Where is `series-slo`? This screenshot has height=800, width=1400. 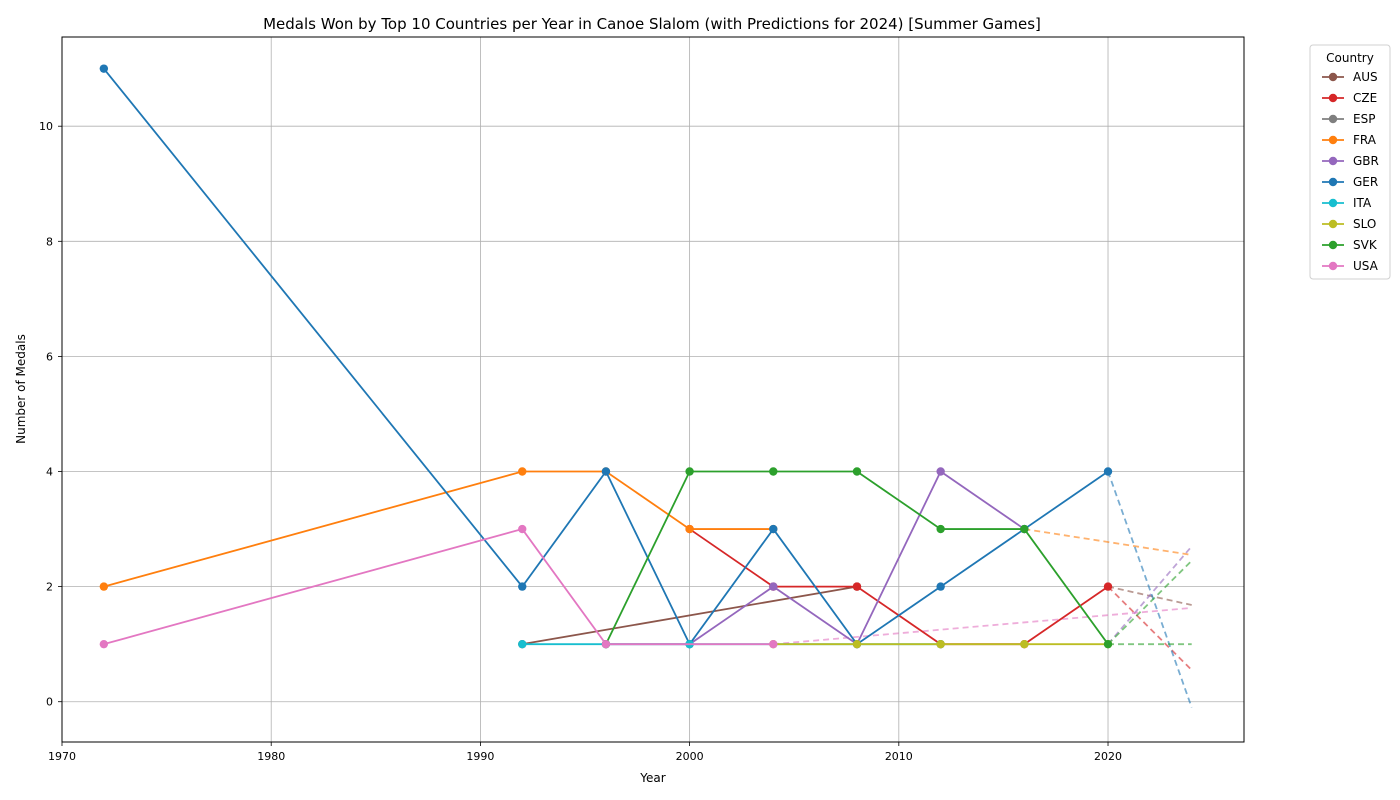
series-slo is located at coordinates (941, 644).